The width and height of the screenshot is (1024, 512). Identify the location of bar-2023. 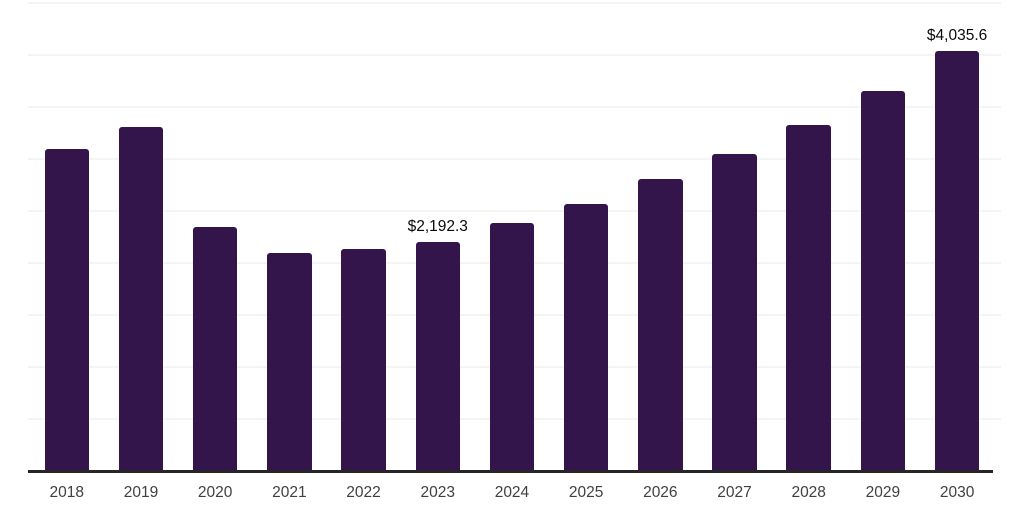
(437, 356).